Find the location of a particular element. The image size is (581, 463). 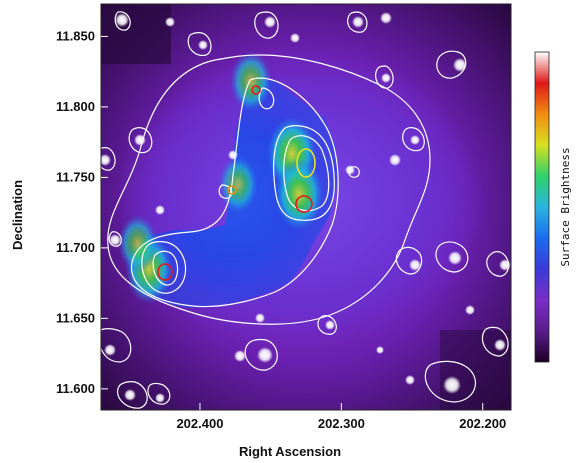

peak-contours is located at coordinates (236, 183).